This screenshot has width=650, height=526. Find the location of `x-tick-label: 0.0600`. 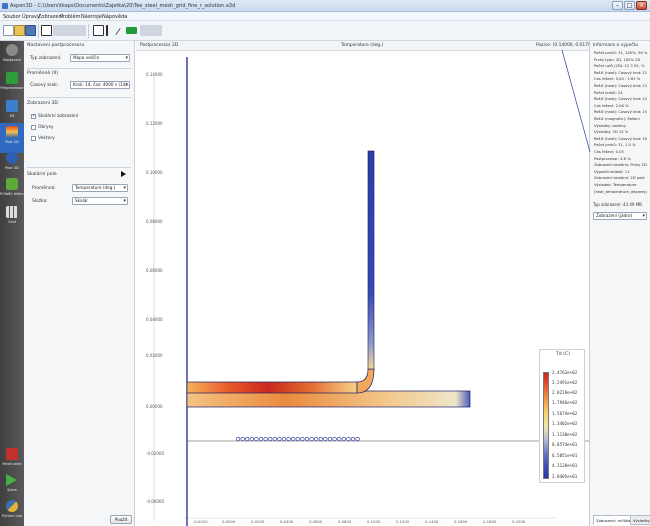

x-tick-label: 0.0600 is located at coordinates (316, 521).